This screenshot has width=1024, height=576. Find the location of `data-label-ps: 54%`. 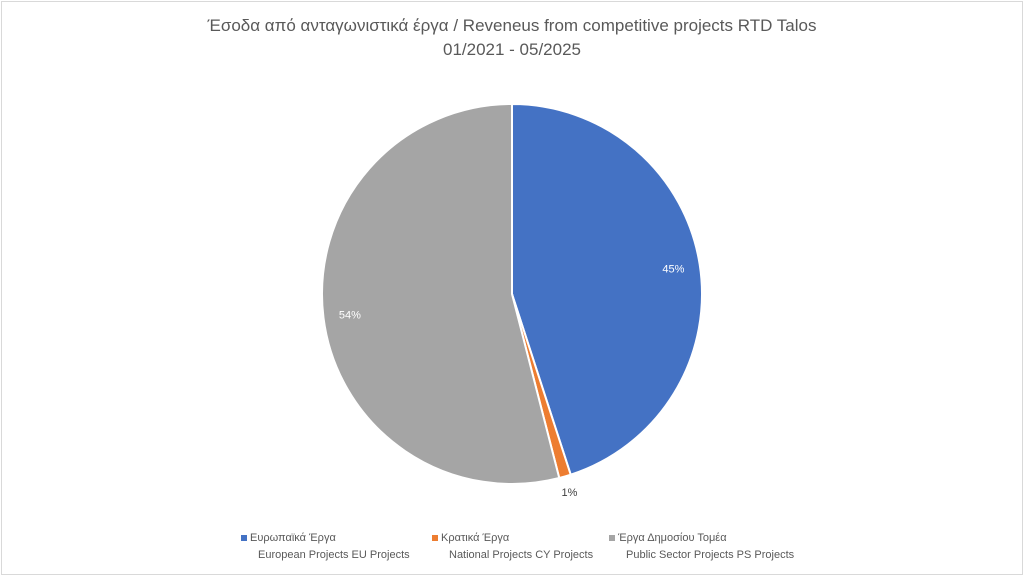

data-label-ps: 54% is located at coordinates (350, 315).